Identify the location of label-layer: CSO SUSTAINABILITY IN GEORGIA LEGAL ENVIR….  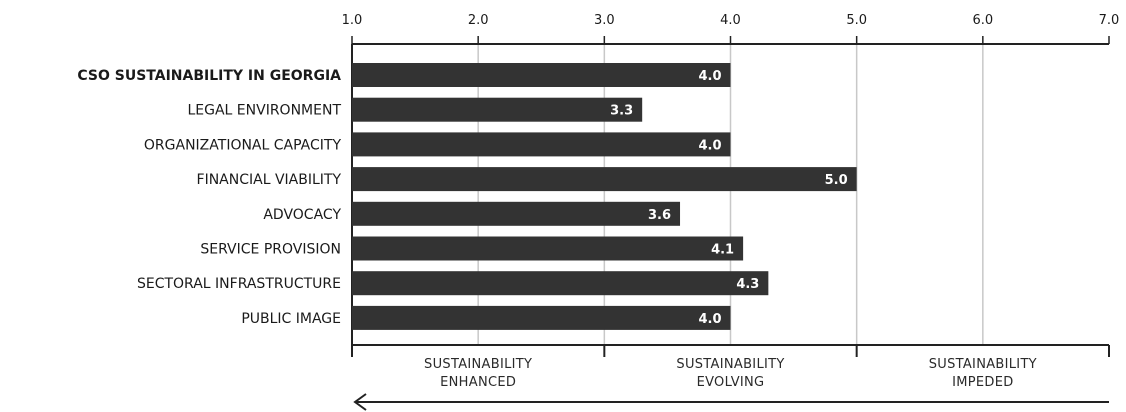
(209, 197).